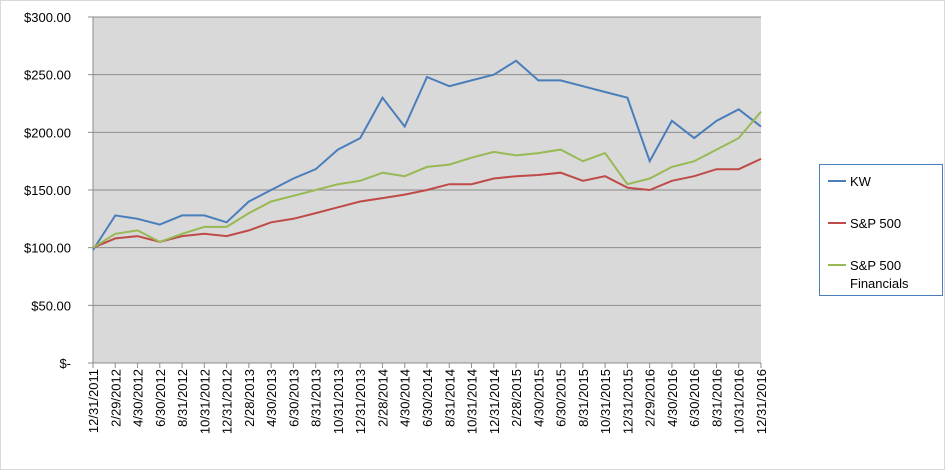 The width and height of the screenshot is (945, 470). I want to click on y-tick-label: $200.00, so click(47, 132).